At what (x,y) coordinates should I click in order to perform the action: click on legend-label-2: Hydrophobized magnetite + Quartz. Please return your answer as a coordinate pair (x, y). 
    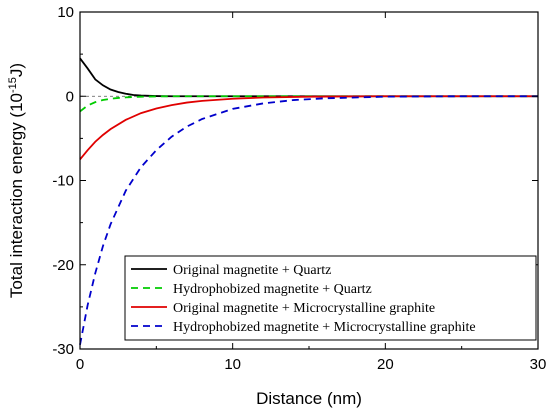
    Looking at the image, I should click on (272, 289).